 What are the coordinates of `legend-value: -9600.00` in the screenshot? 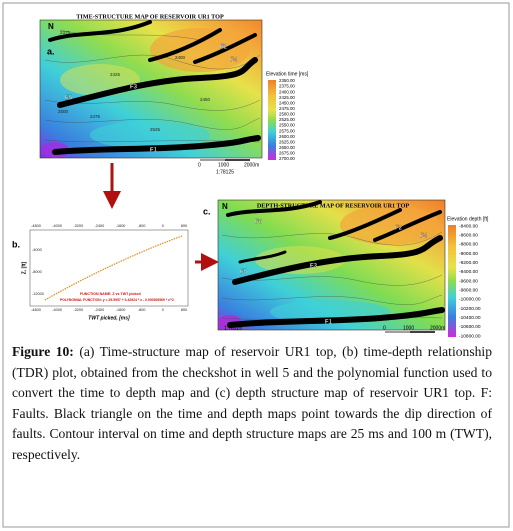 It's located at (468, 281).